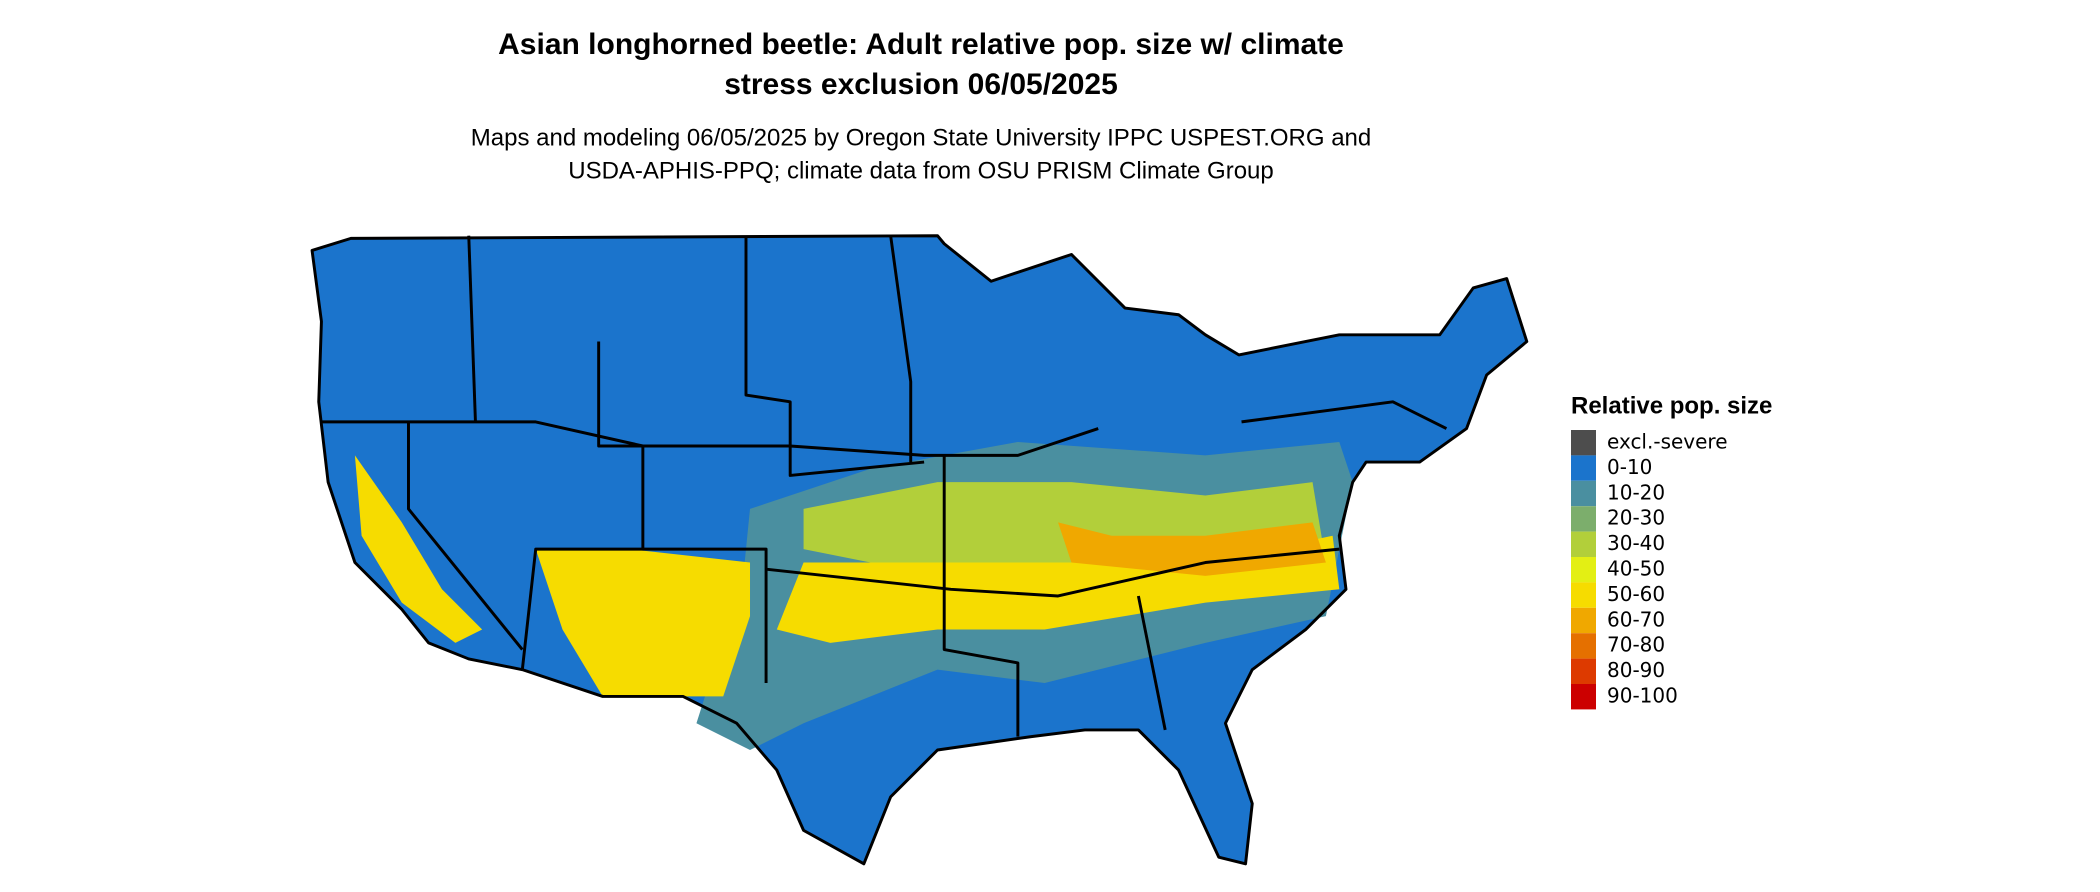 This screenshot has height=892, width=2100. What do you see at coordinates (1642, 696) in the screenshot?
I see `legend-label: 90-100` at bounding box center [1642, 696].